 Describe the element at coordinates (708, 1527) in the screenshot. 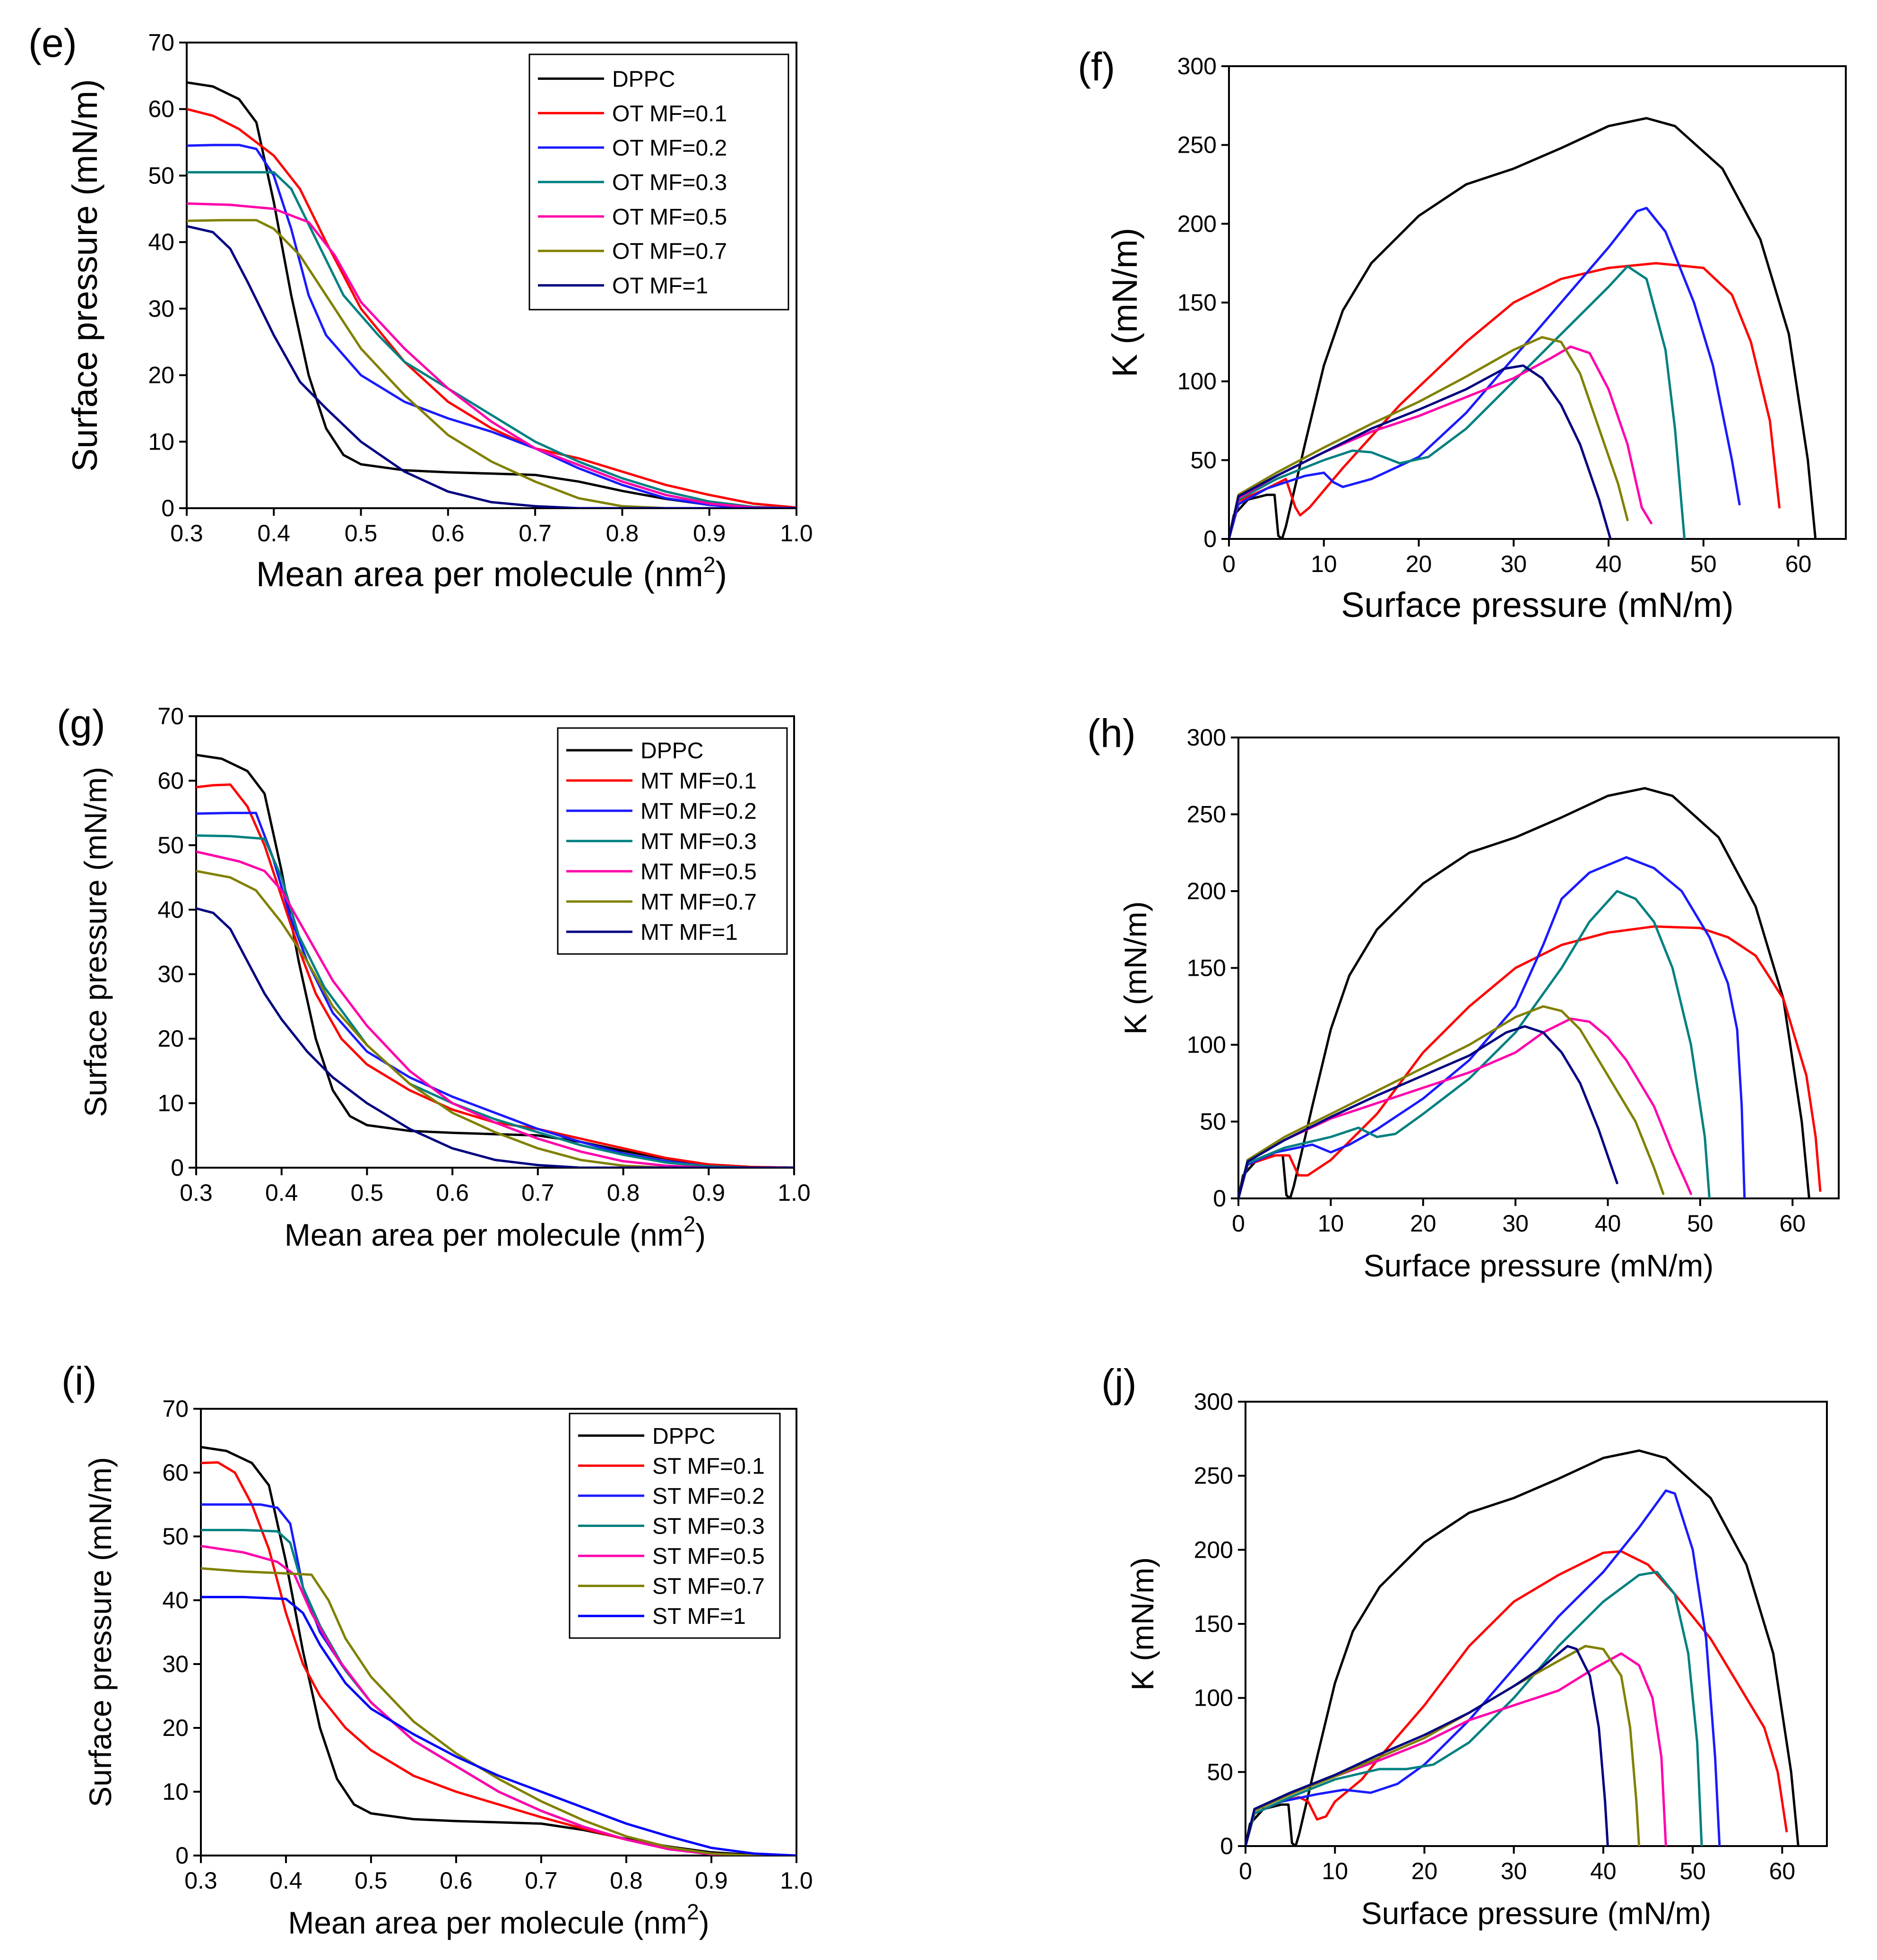

I see `legend-entry: ST MF=0.3` at that location.